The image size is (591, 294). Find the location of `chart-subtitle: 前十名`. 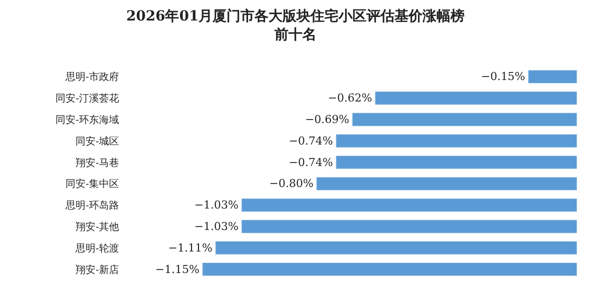

chart-subtitle: 前十名 is located at coordinates (295, 34).